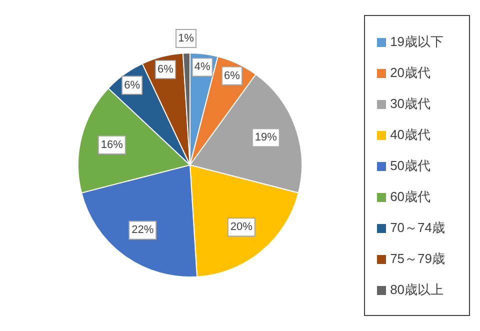  I want to click on legend-label: 50歳代, so click(410, 165).